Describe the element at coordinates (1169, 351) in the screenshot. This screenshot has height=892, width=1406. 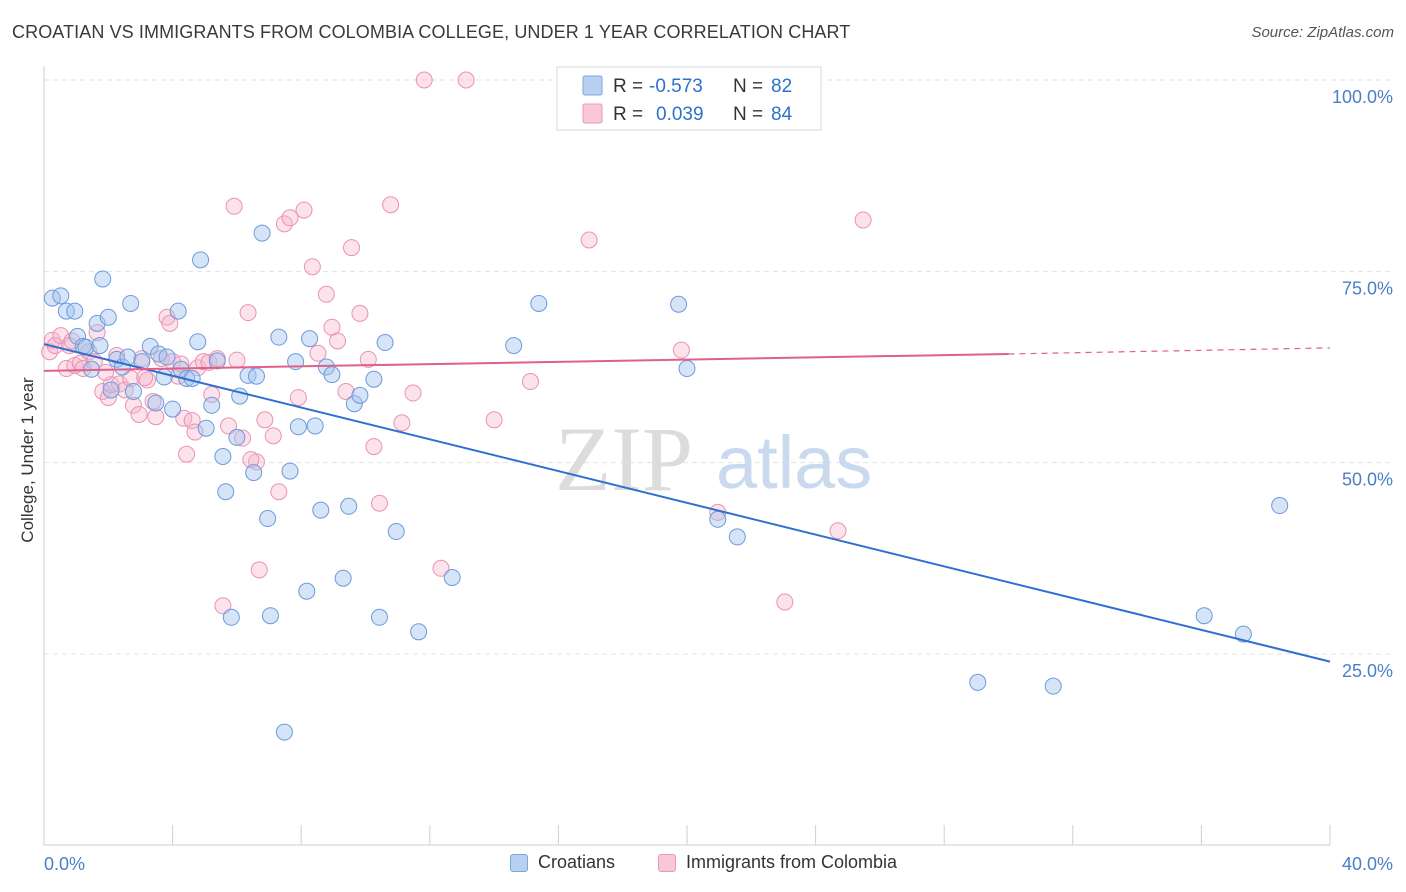
I see `colombia-trend-line-extrapolated` at that location.